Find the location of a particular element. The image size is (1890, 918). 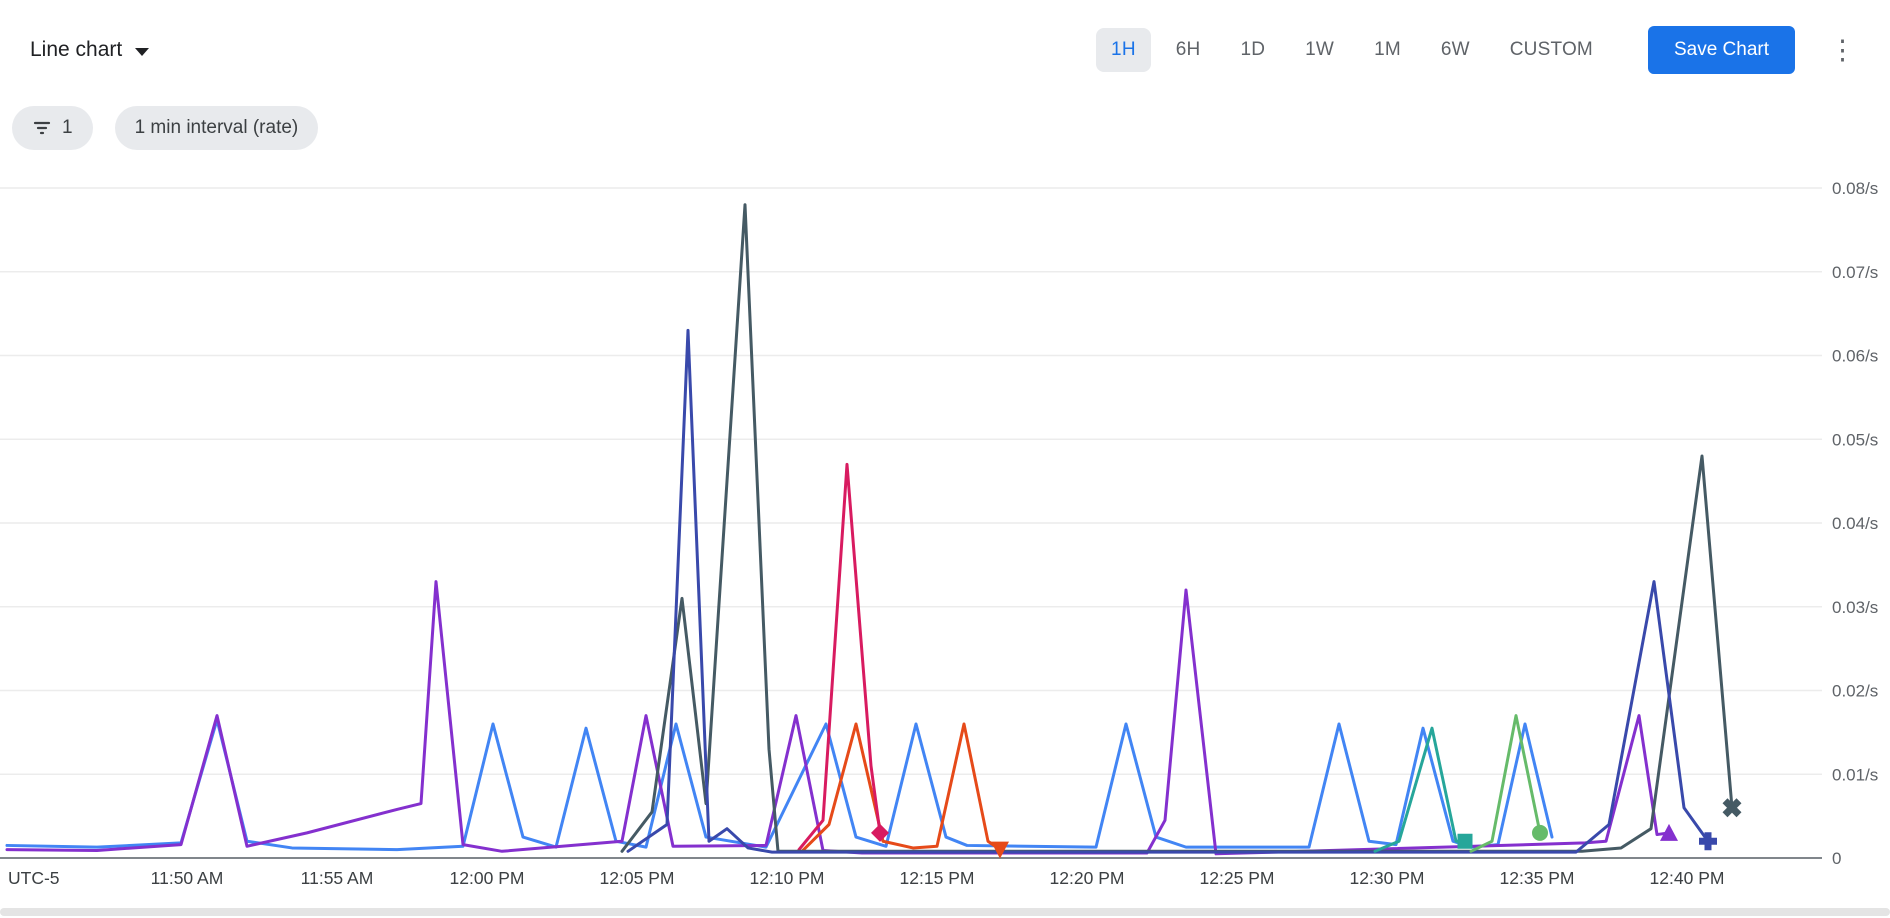

y-tick-label: 0.05/s is located at coordinates (1855, 439).